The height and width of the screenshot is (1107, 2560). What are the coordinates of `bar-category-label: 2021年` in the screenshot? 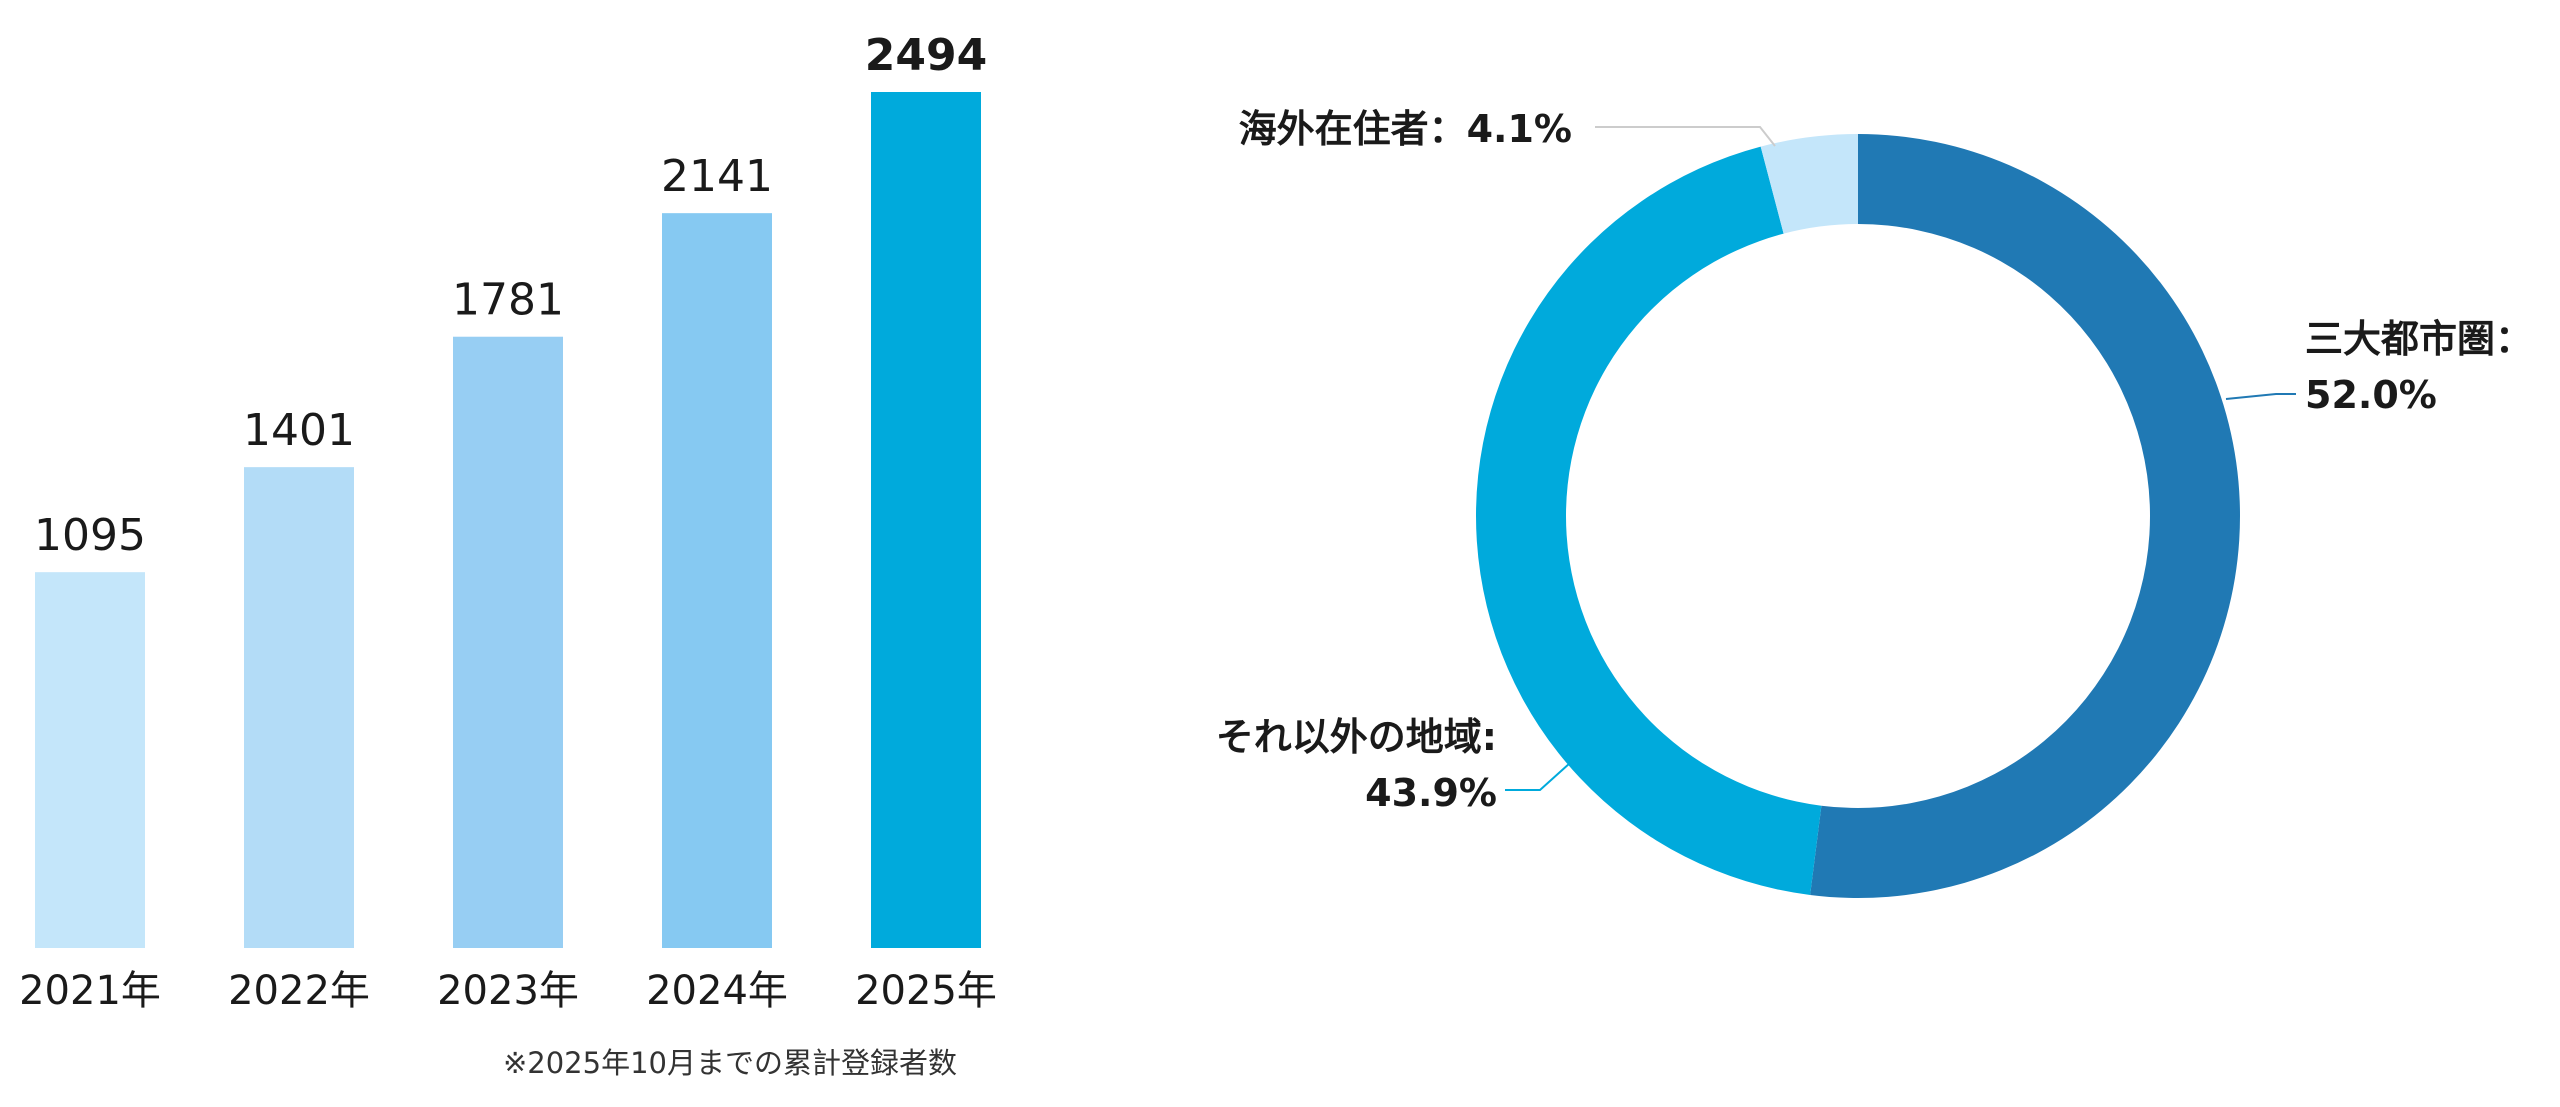 It's located at (90, 991).